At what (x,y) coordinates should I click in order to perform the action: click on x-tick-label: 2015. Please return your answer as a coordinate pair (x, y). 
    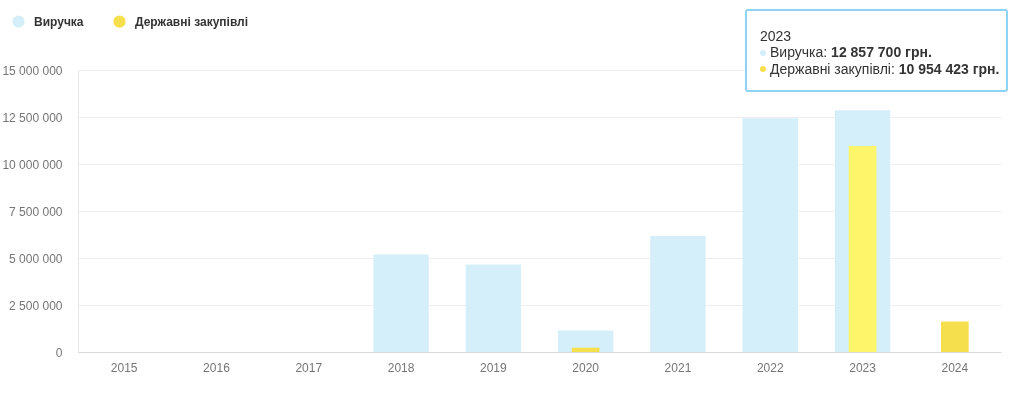
    Looking at the image, I should click on (124, 367).